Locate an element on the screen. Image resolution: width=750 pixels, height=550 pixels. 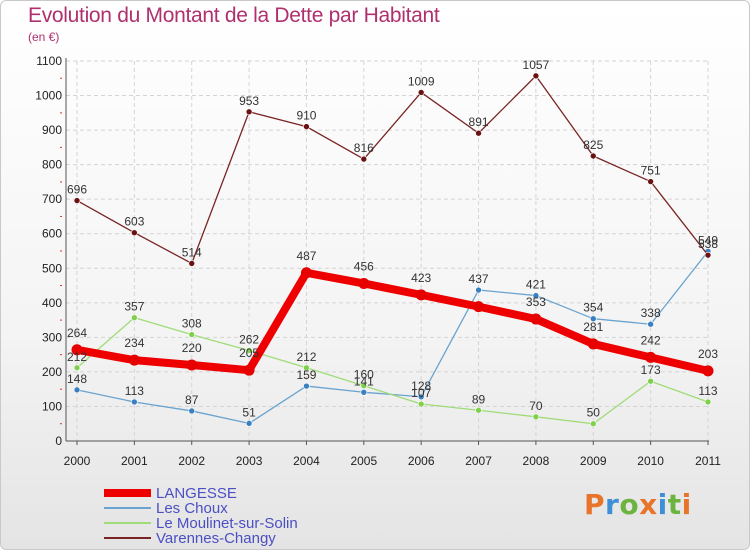
data-label: 113 is located at coordinates (707, 391).